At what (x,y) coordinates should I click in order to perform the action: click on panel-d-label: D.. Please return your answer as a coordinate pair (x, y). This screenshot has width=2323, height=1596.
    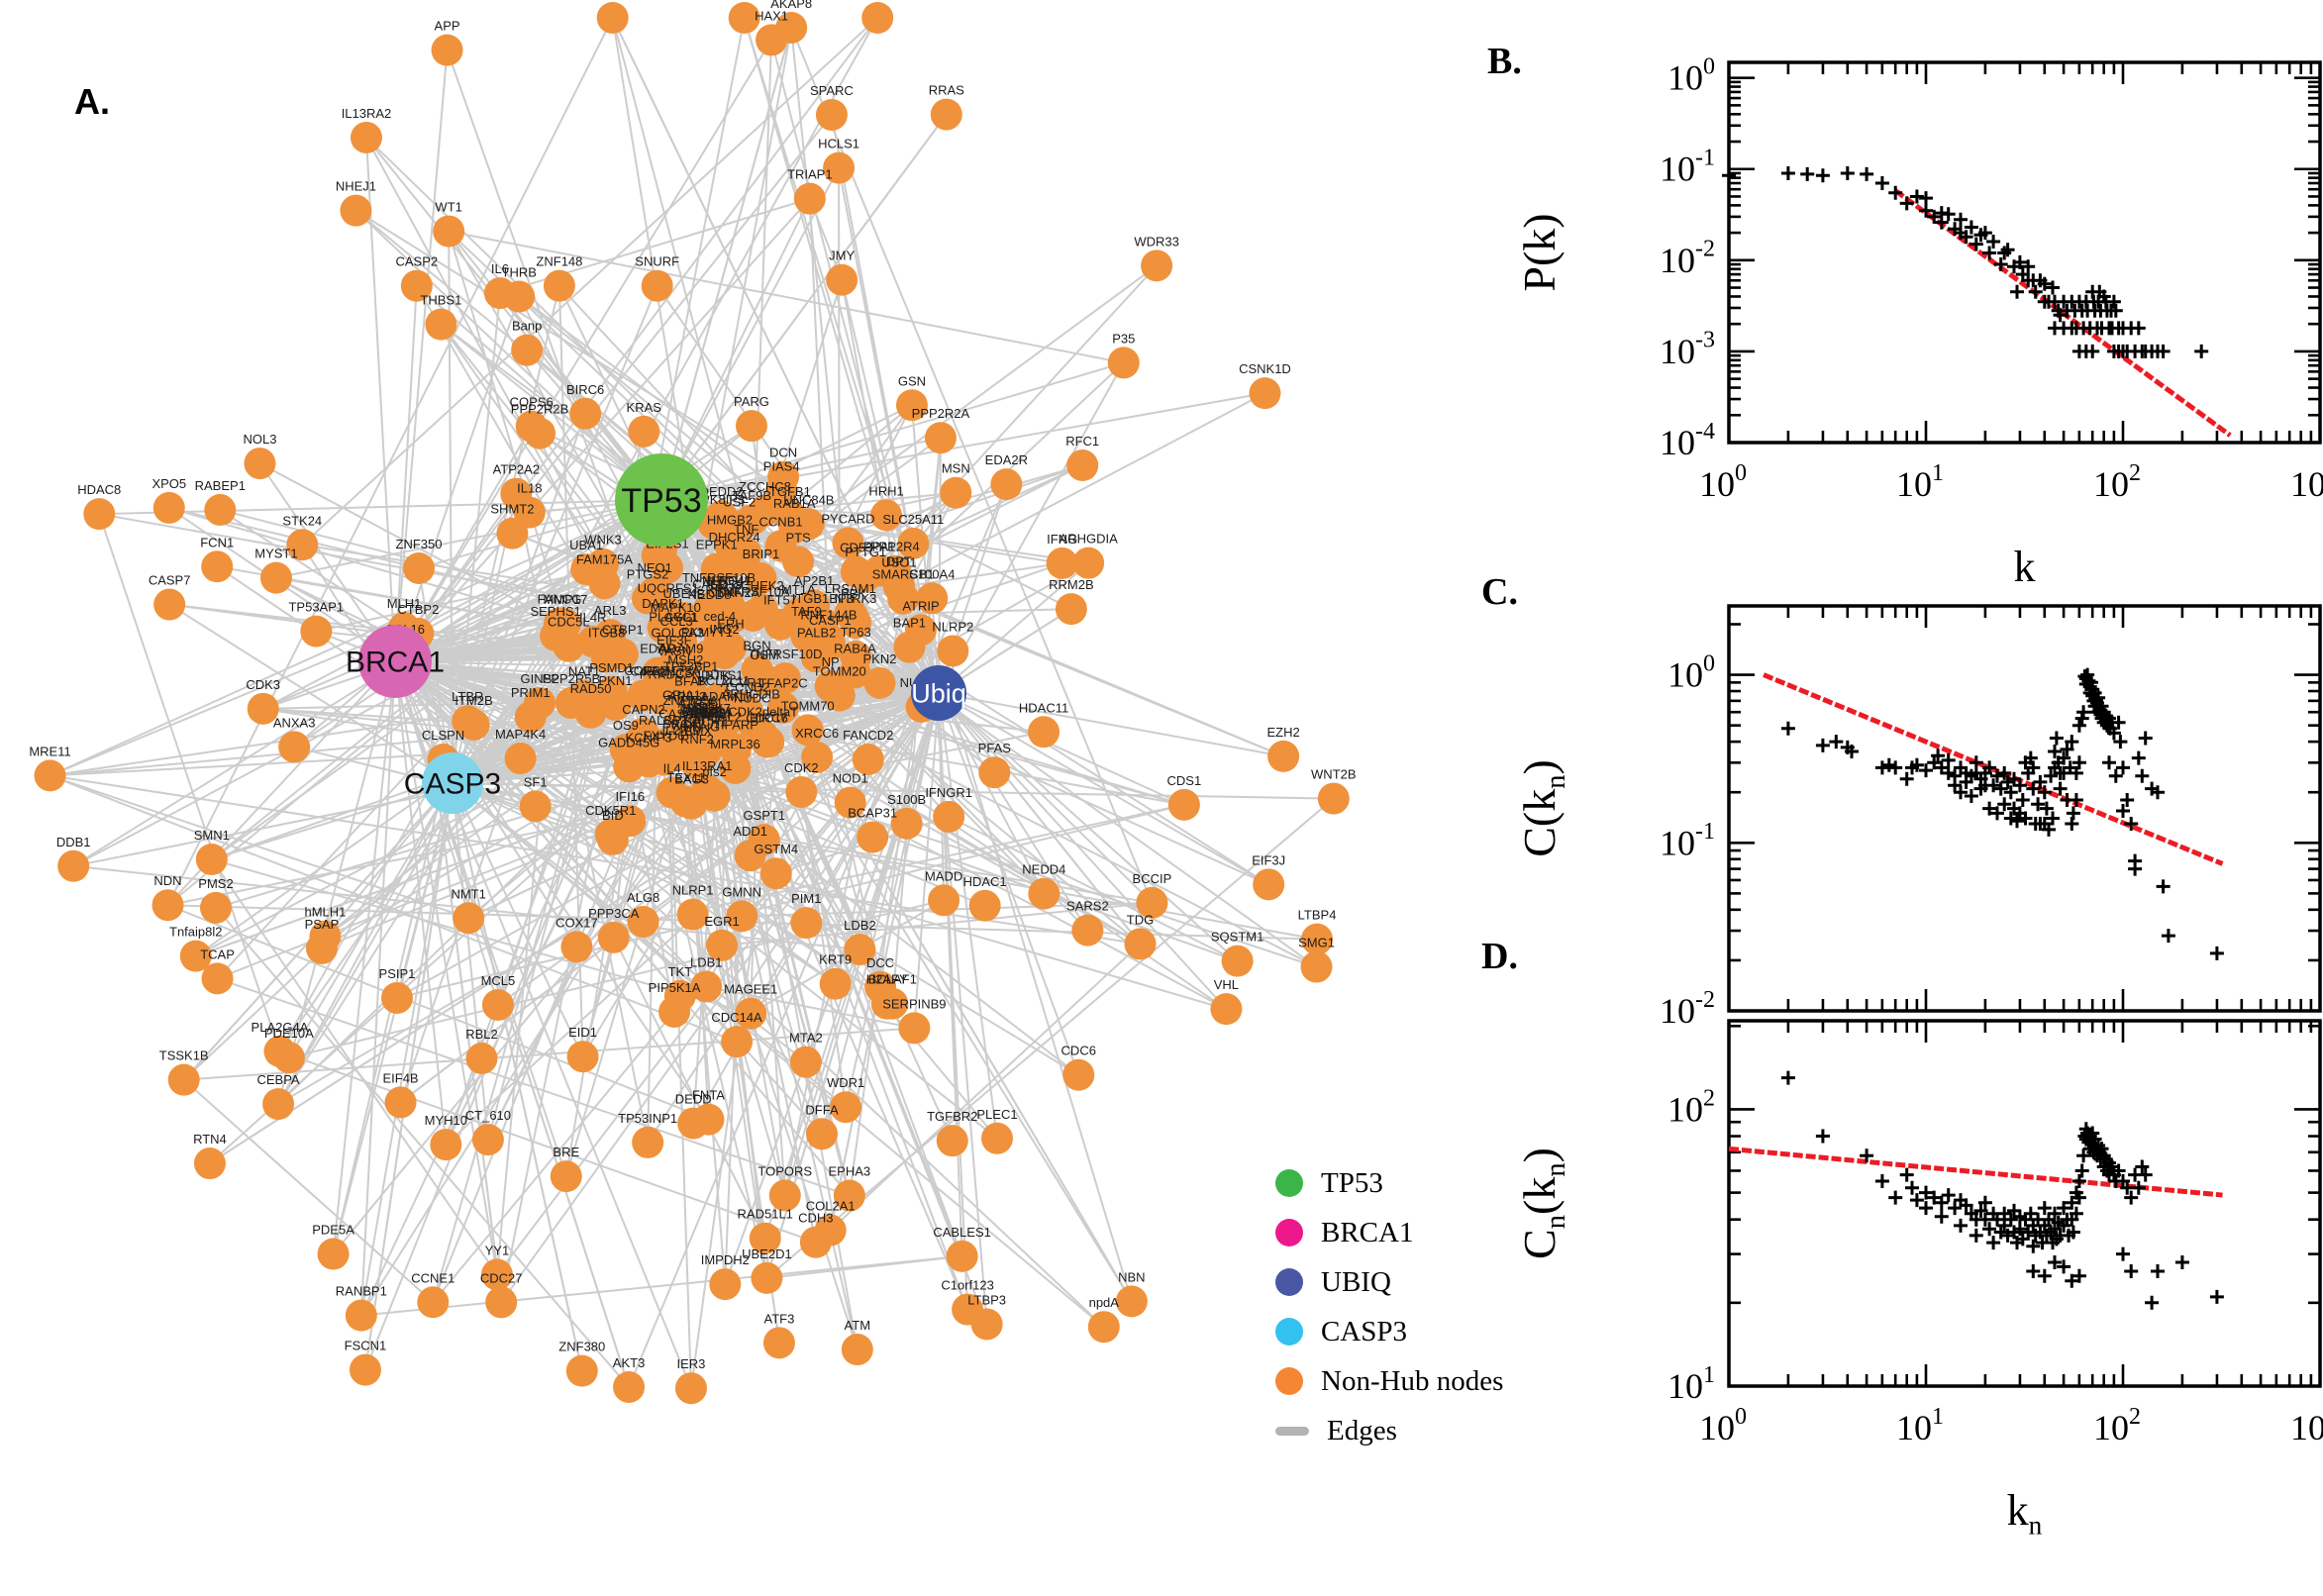
    Looking at the image, I should click on (1499, 956).